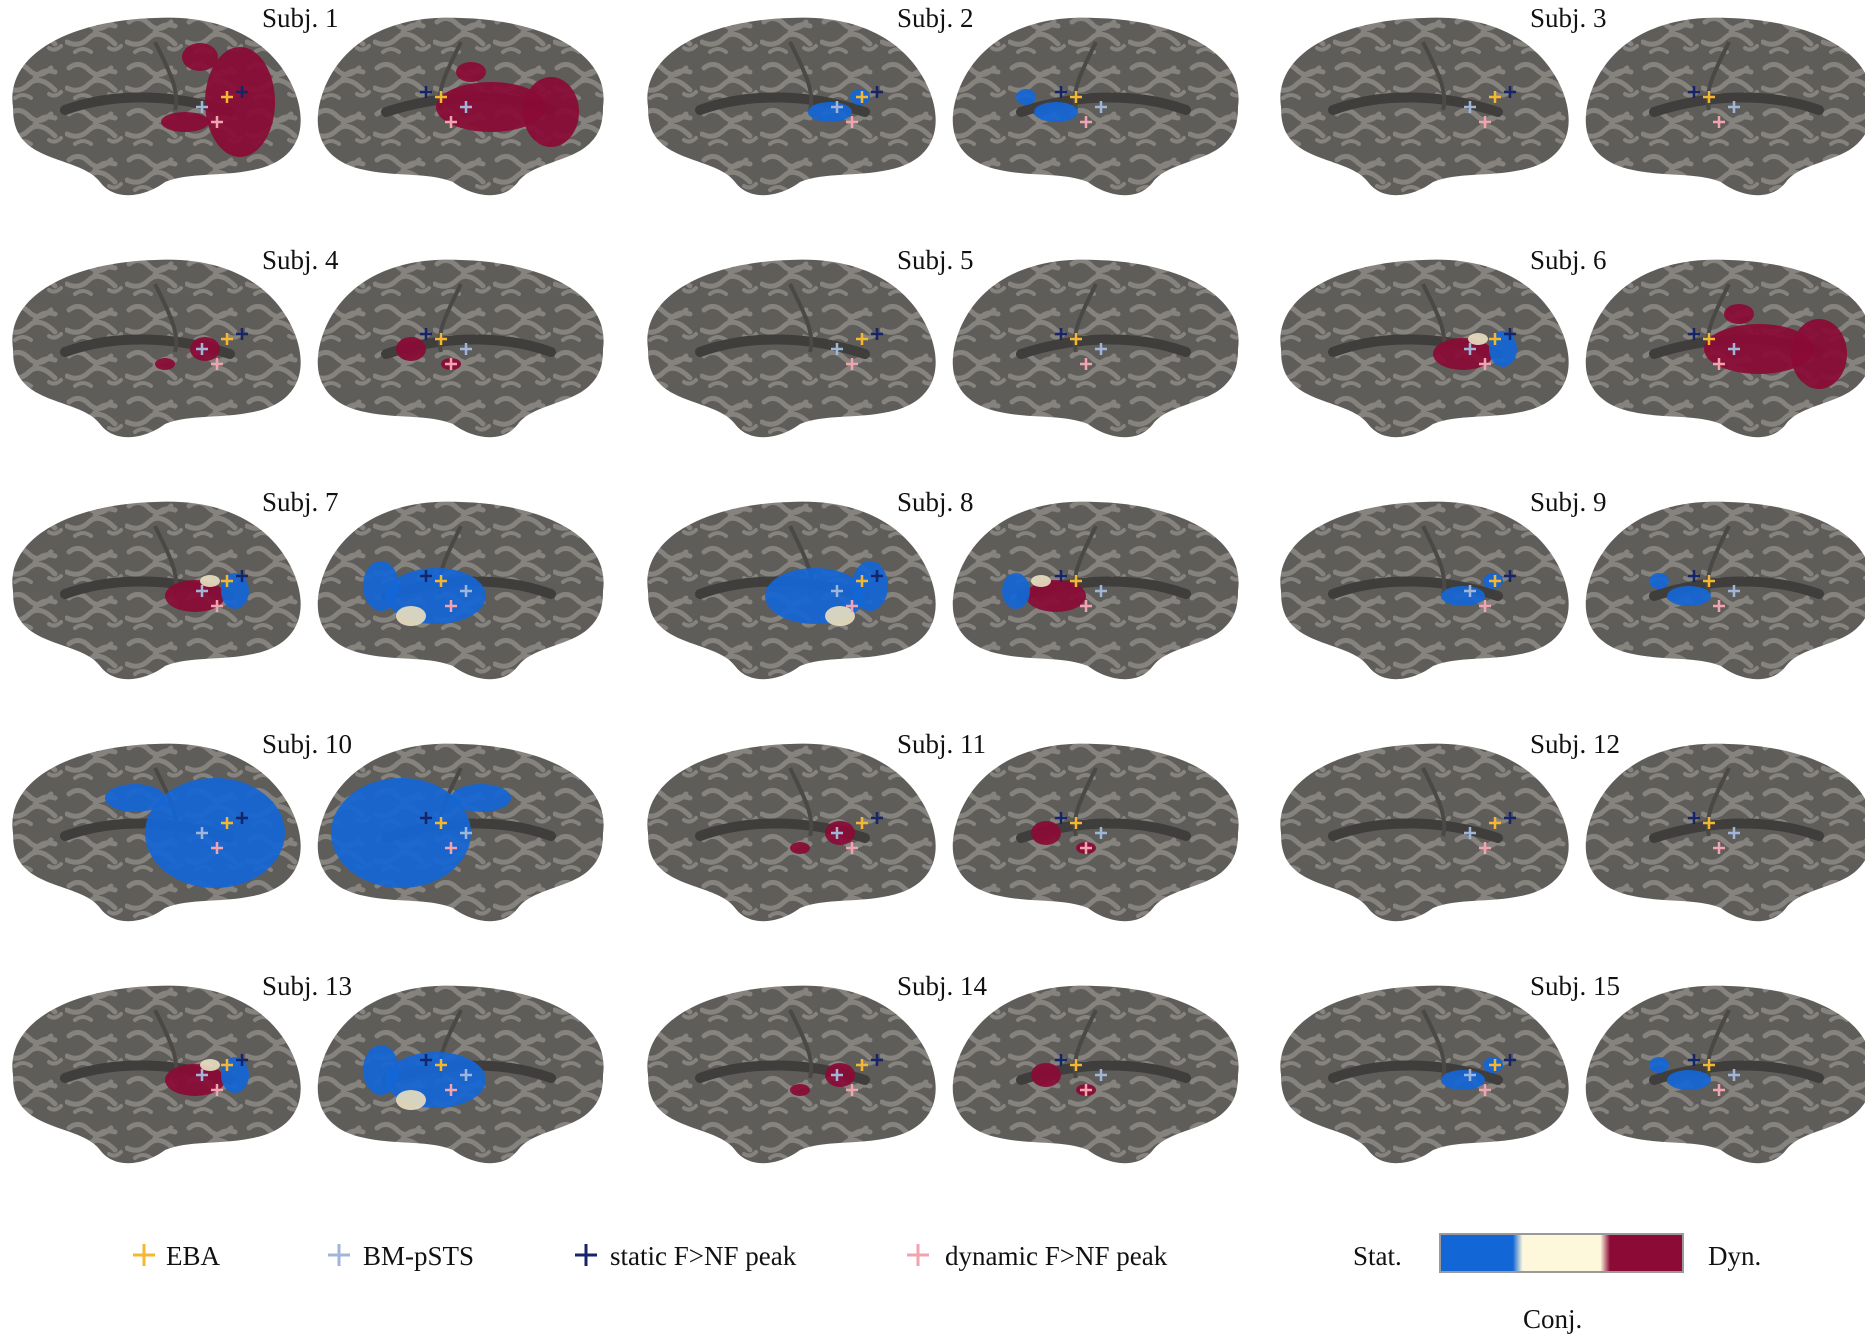 The height and width of the screenshot is (1338, 1865). Describe the element at coordinates (307, 99) in the screenshot. I see `subject-panel: Subj. 1` at that location.